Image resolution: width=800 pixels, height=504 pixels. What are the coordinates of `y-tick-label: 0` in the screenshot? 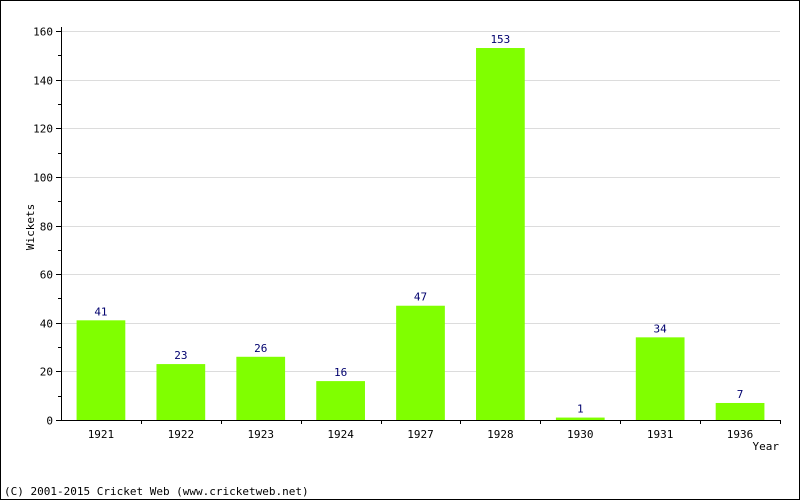 It's located at (49, 421).